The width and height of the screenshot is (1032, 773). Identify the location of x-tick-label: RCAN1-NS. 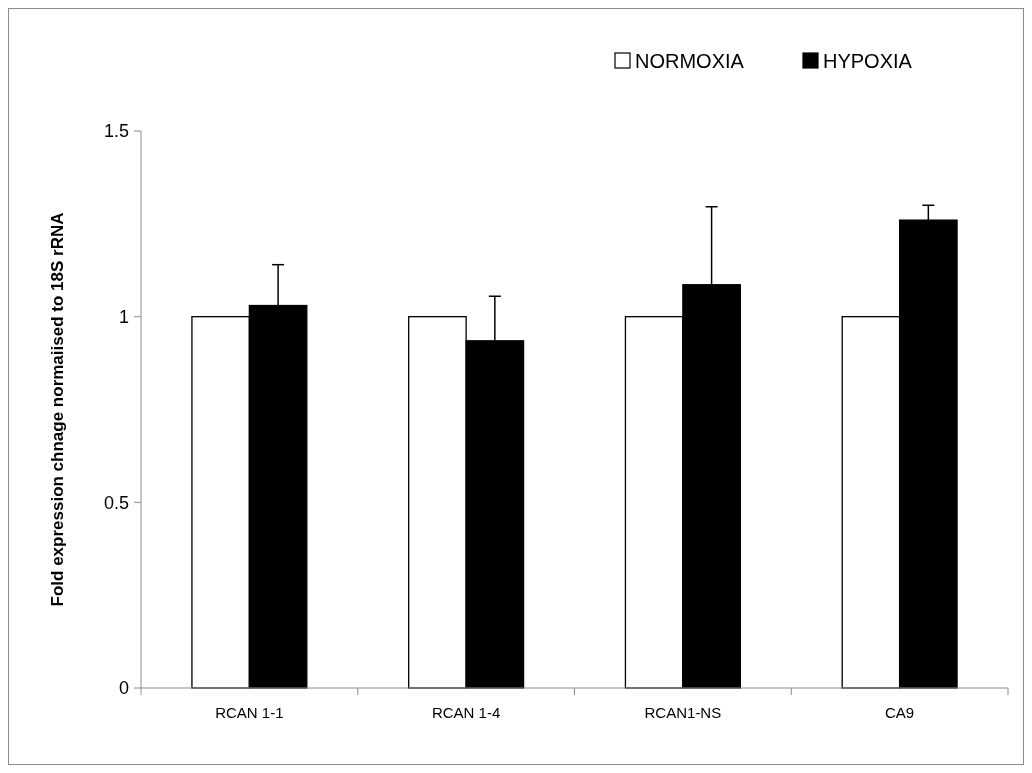
(683, 712).